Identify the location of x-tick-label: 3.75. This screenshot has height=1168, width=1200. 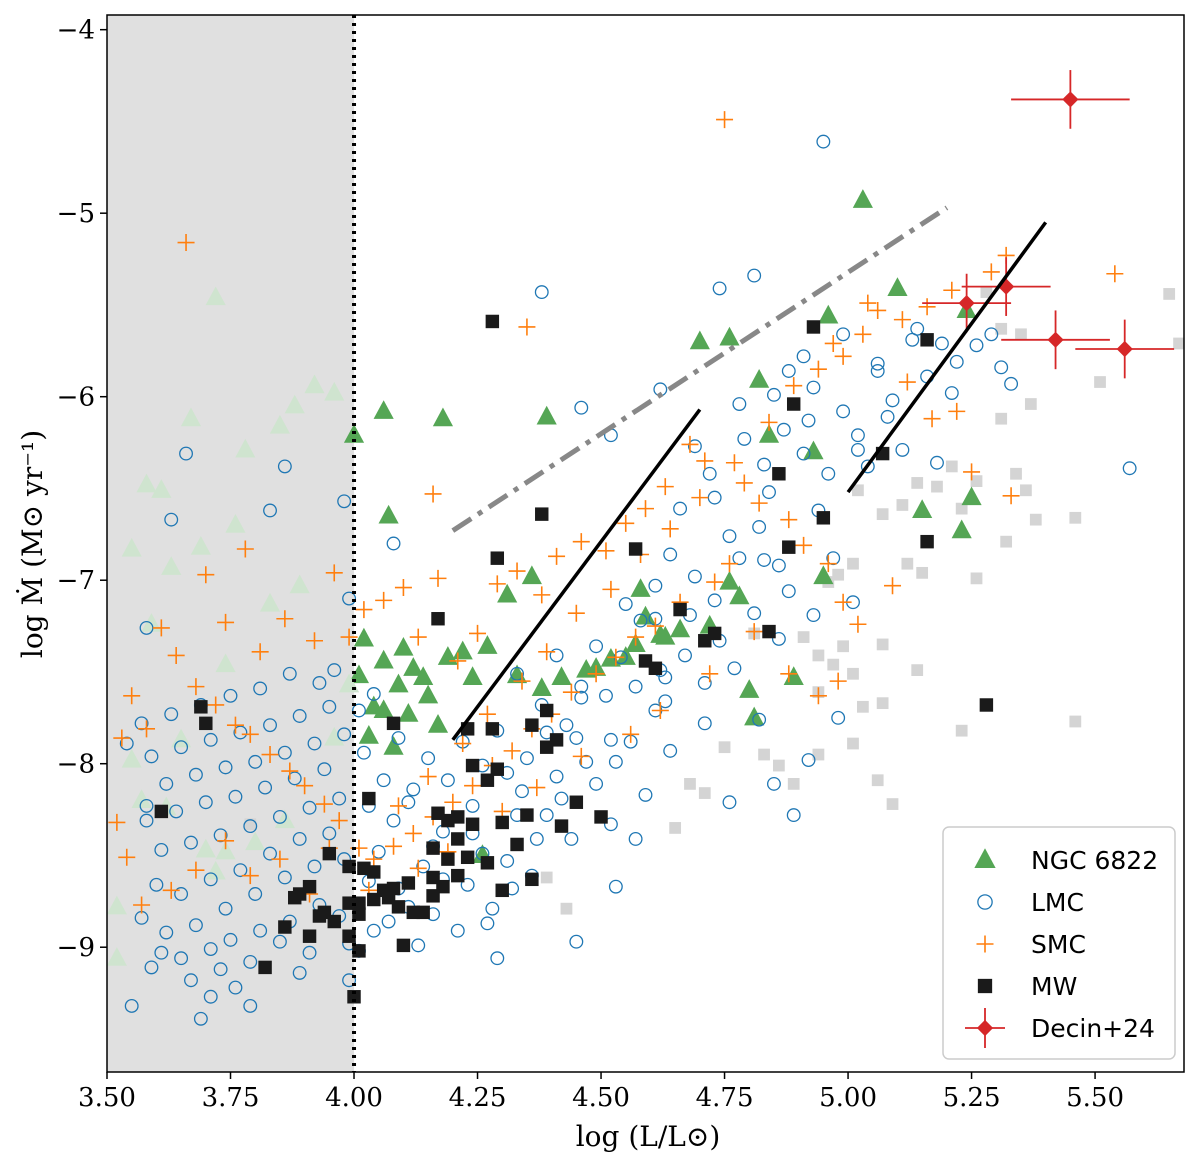
(231, 1098).